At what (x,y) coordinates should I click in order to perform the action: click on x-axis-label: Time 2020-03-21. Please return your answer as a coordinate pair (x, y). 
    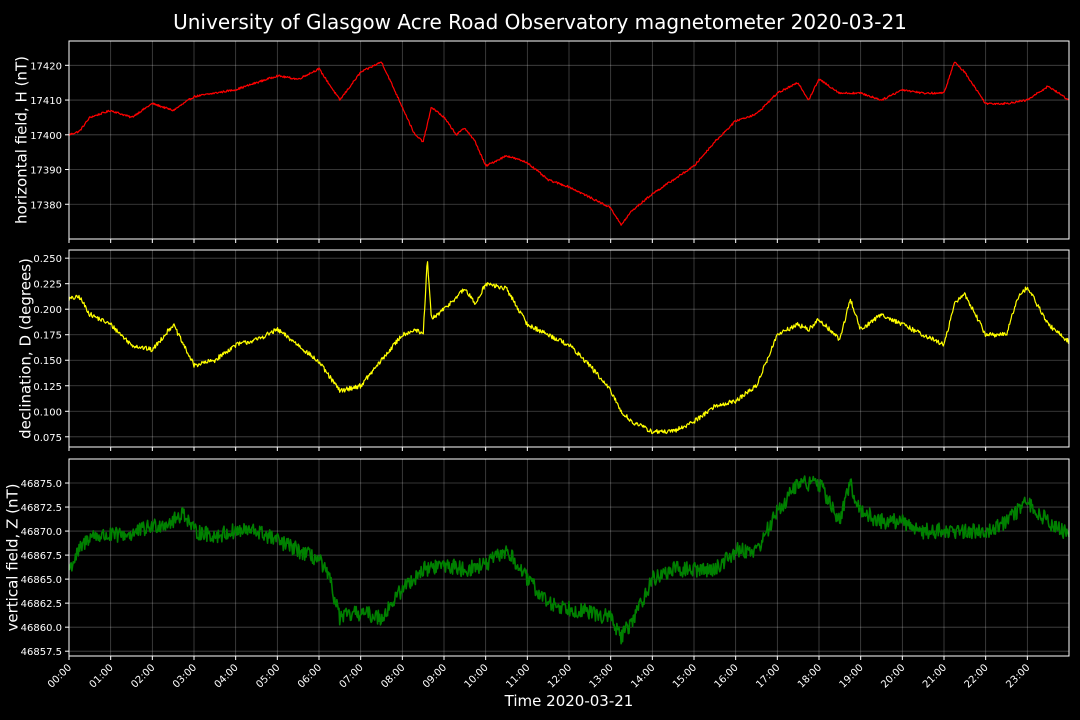
    Looking at the image, I should click on (569, 701).